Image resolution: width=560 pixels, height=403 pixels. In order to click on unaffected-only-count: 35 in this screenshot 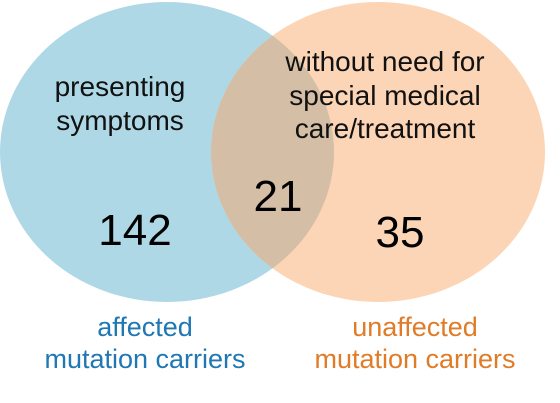, I will do `click(400, 232)`.